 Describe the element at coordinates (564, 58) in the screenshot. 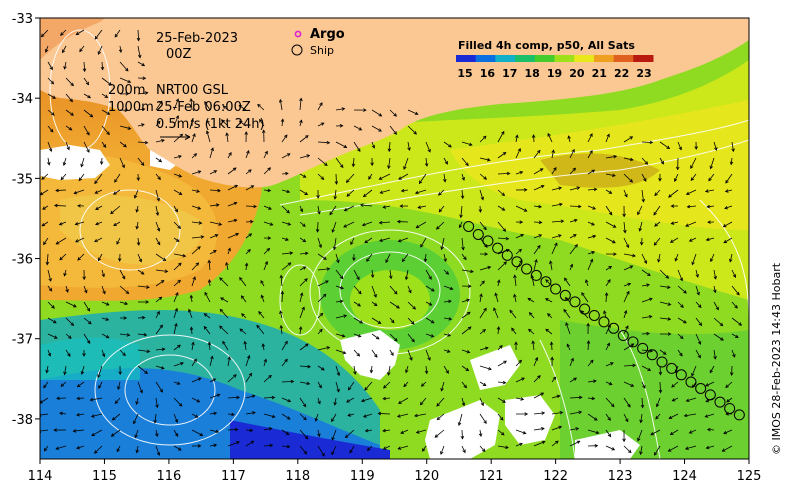

I see `colorbar-swatch` at that location.